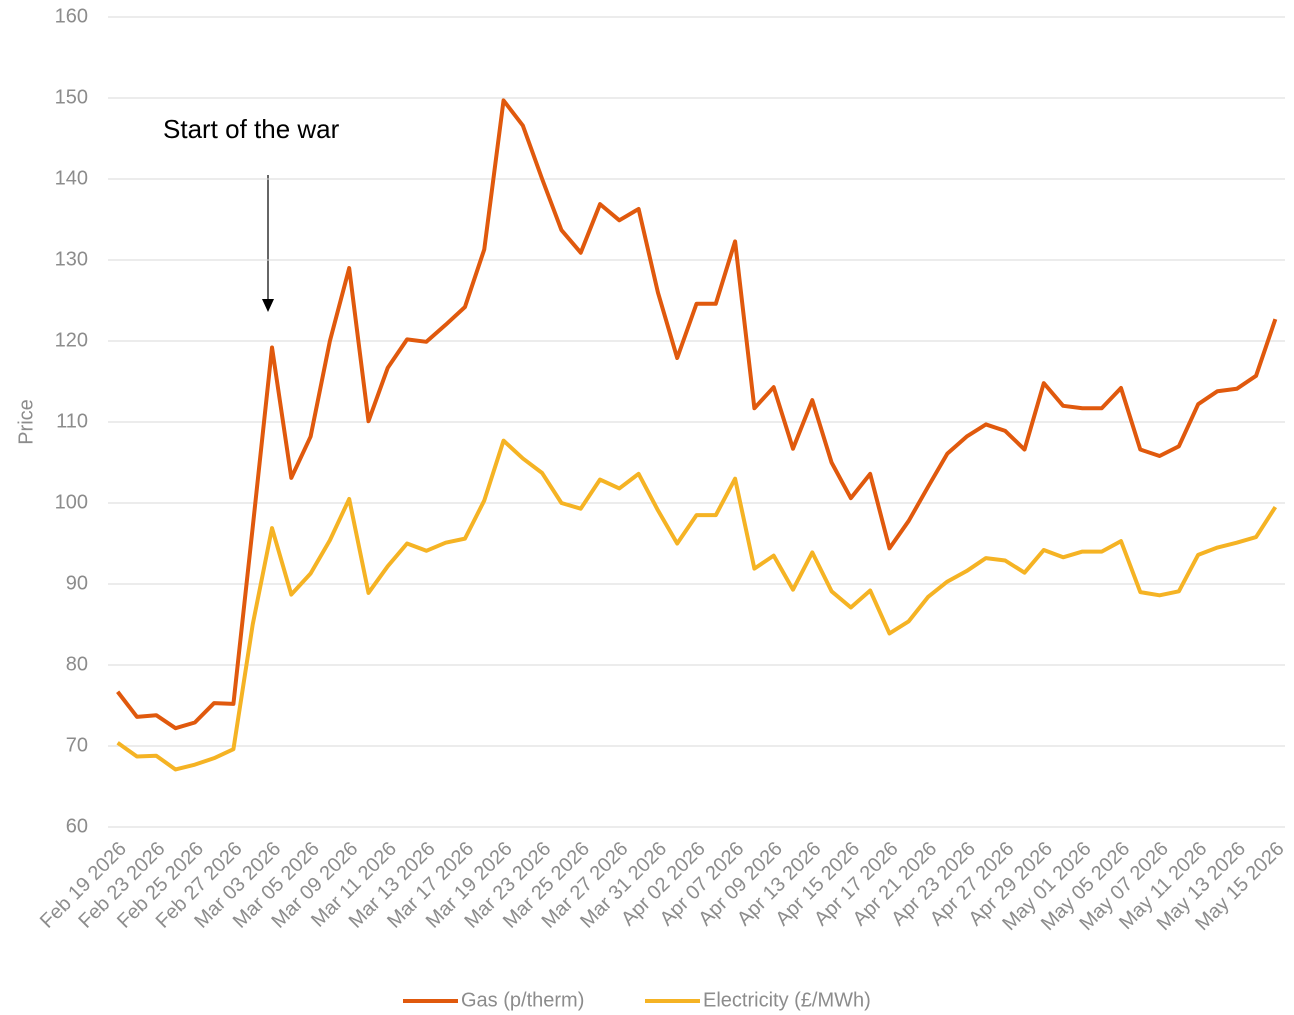 The image size is (1294, 1015). What do you see at coordinates (71, 16) in the screenshot?
I see `y-tick-label: 160` at bounding box center [71, 16].